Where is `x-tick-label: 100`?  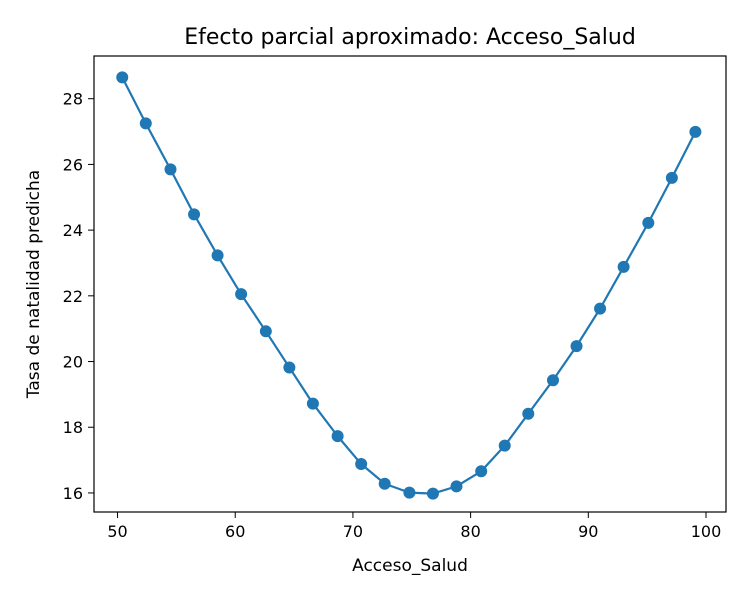 x-tick-label: 100 is located at coordinates (706, 531).